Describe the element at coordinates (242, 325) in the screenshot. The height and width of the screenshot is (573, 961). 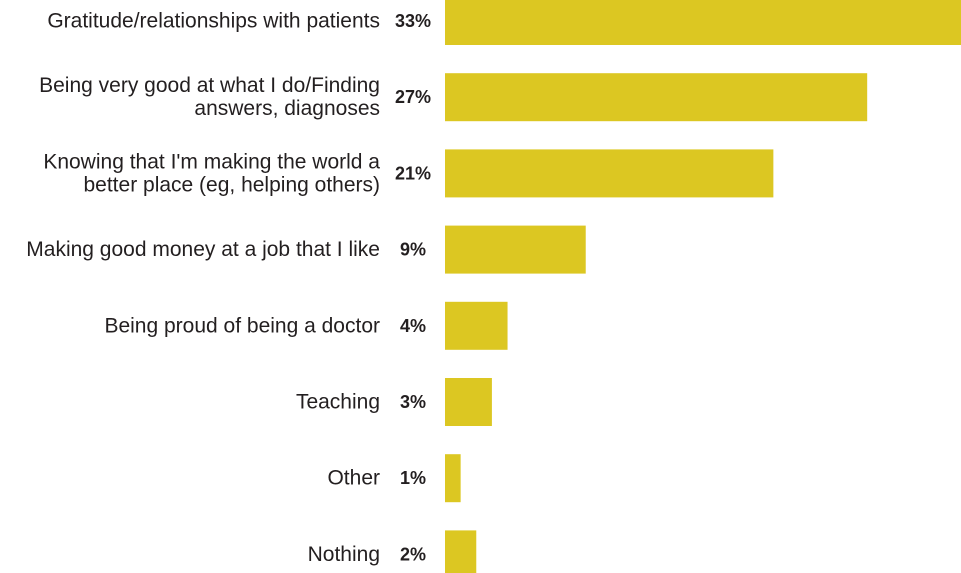
I see `category-label-4-line-0: Being proud of being a doctor` at that location.